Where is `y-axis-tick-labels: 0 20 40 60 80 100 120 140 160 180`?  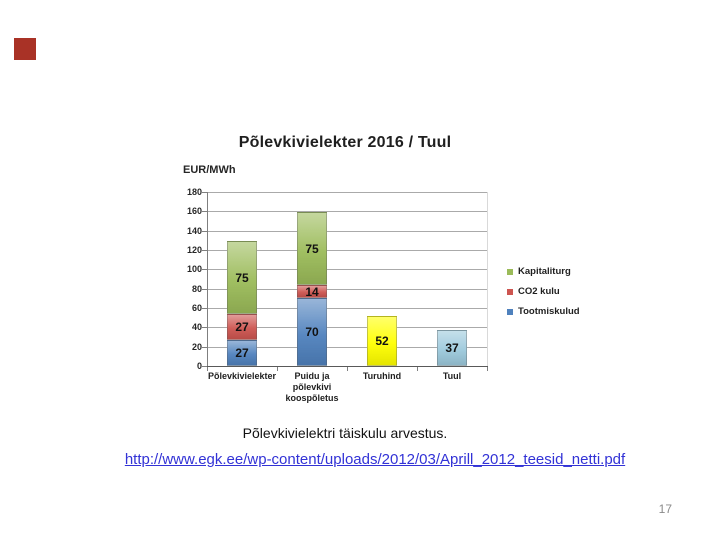
y-axis-tick-labels: 0 20 40 60 80 100 120 140 160 180 is located at coordinates (184, 279).